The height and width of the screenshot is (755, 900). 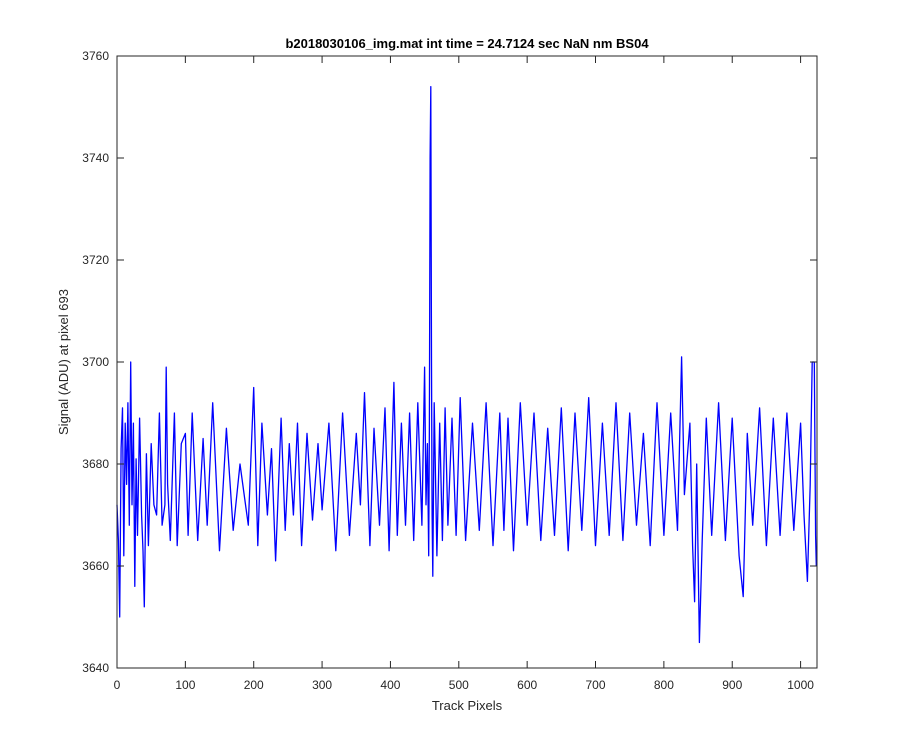 I want to click on x-tick-label: 700, so click(x=596, y=685).